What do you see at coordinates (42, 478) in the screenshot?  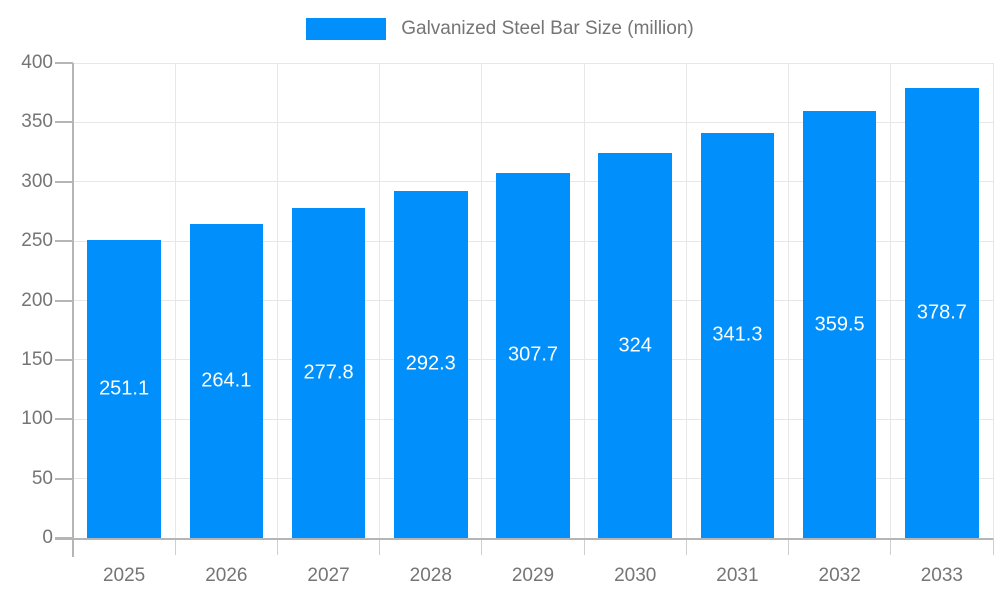 I see `y-tick-label: 50` at bounding box center [42, 478].